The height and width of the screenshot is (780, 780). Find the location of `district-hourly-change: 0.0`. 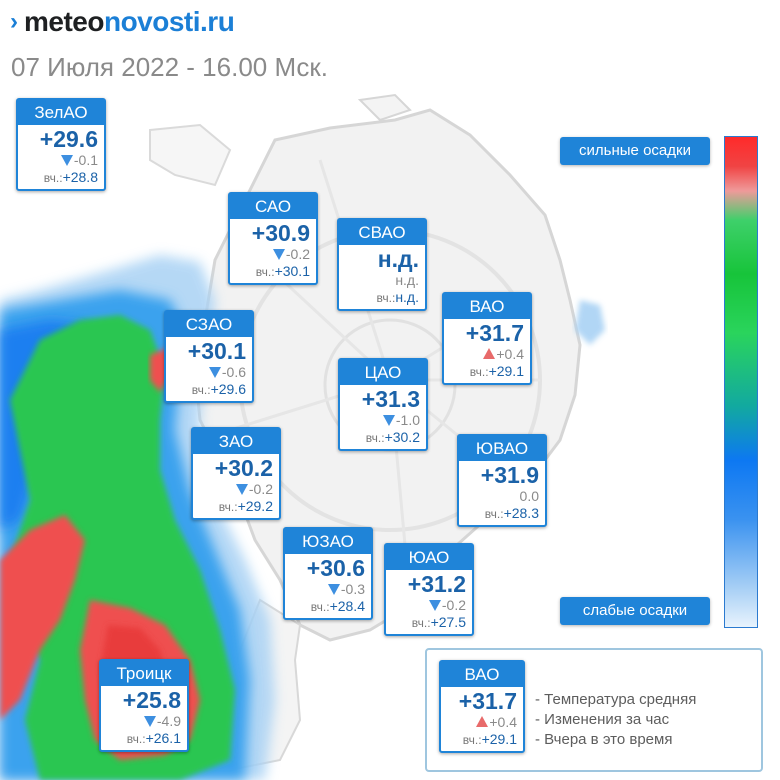

district-hourly-change: 0.0 is located at coordinates (529, 496).